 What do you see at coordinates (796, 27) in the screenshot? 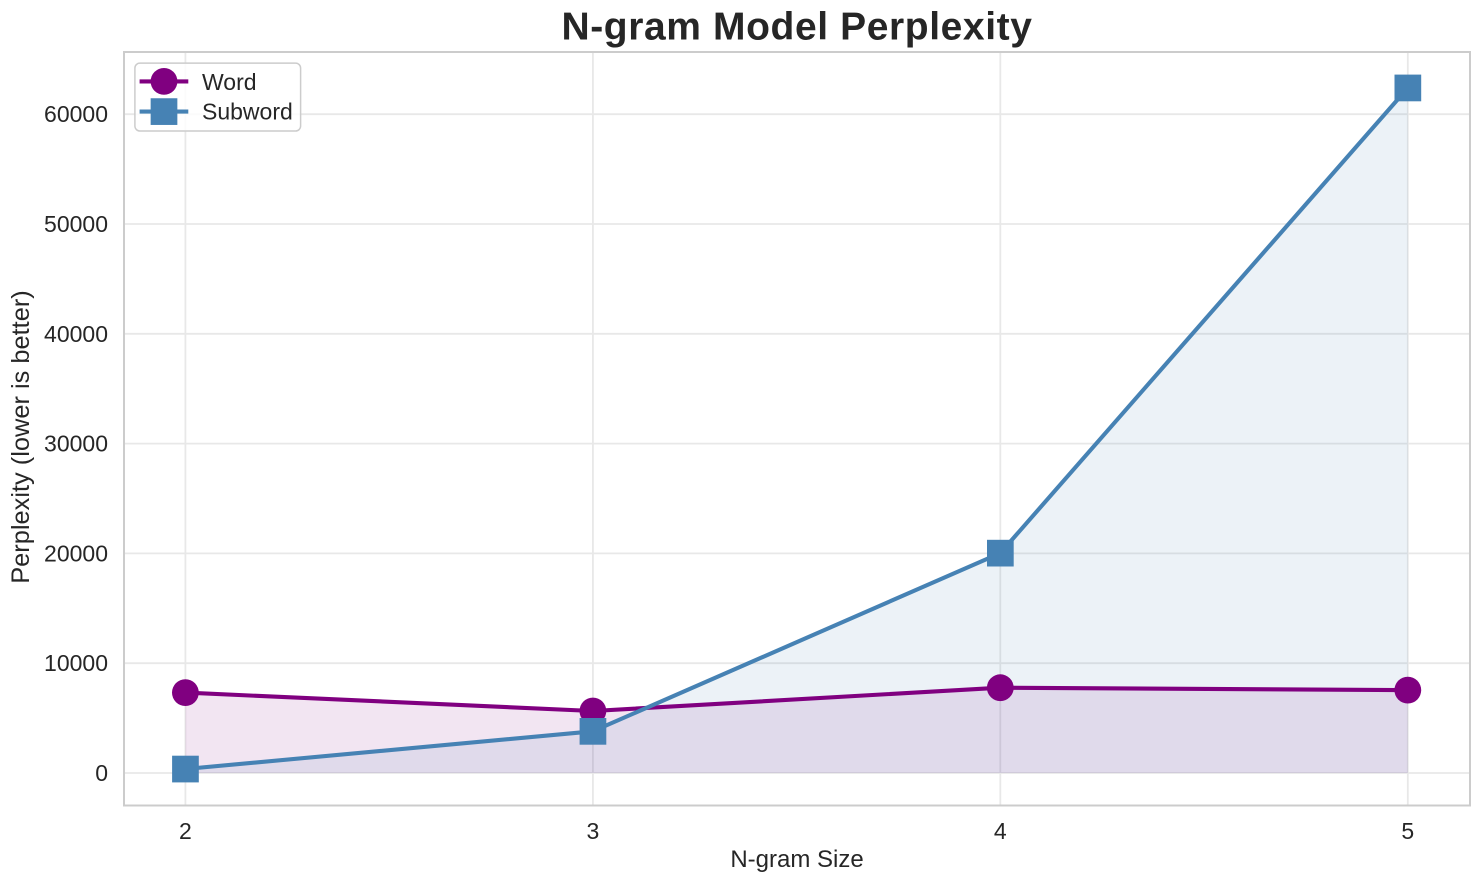
I see `svg-text: N-gram Model Perplexity` at bounding box center [796, 27].